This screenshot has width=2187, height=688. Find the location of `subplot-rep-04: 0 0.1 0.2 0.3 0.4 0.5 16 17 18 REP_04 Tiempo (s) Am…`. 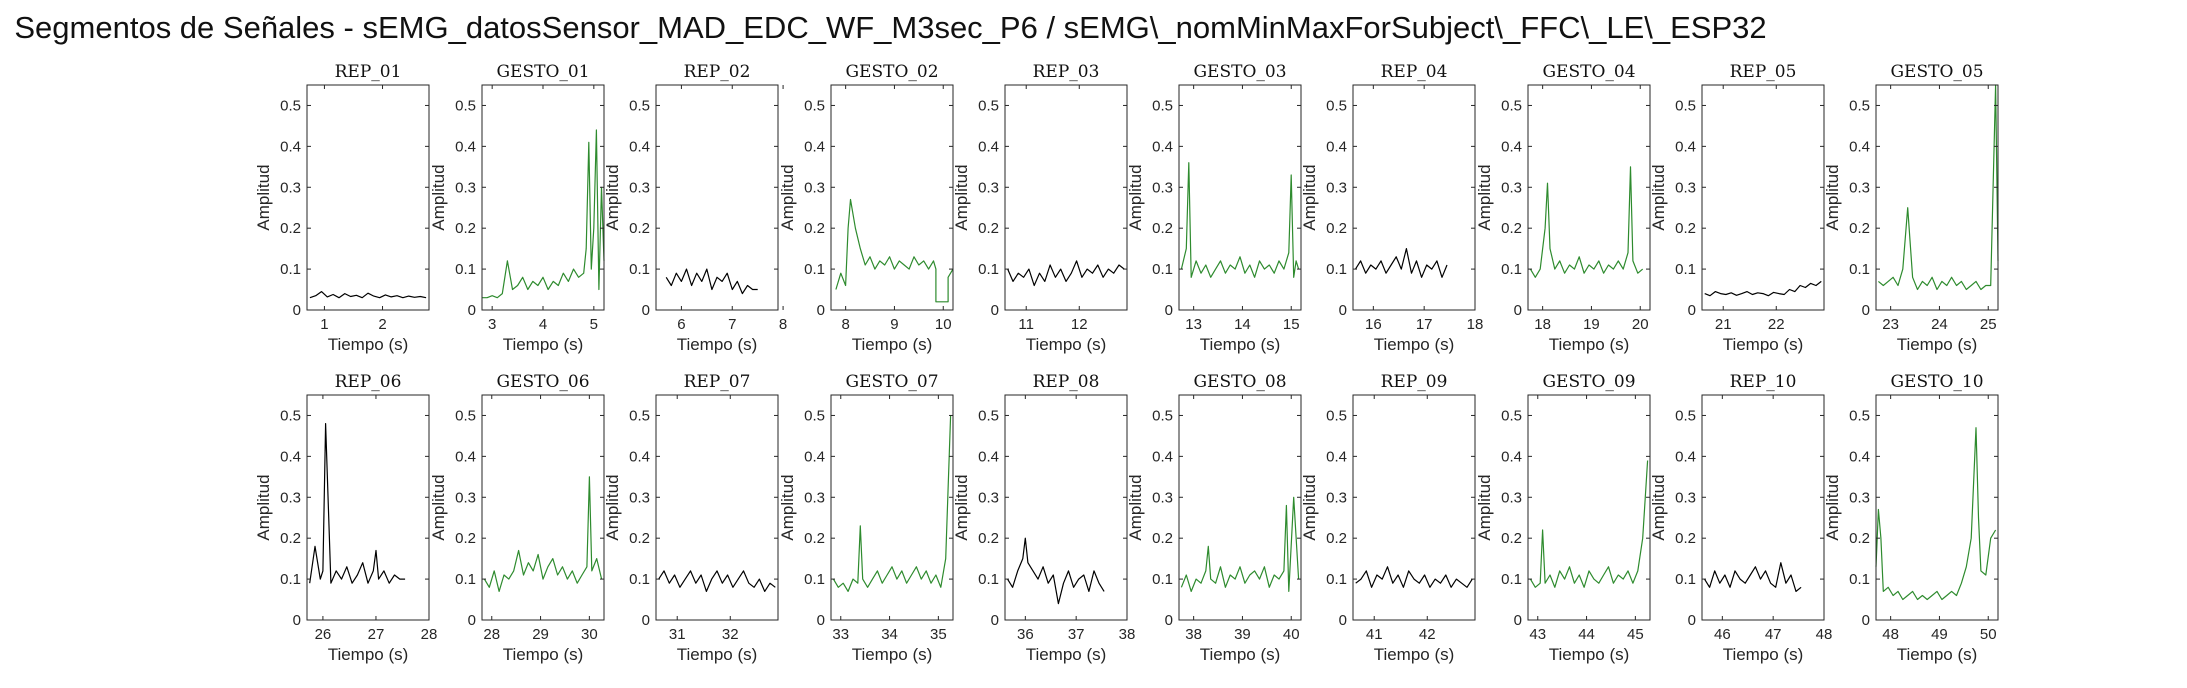

subplot-rep-04: 0 0.1 0.2 0.3 0.4 0.5 16 17 18 REP_04 Tiempo (s) Am… is located at coordinates (1391, 208).